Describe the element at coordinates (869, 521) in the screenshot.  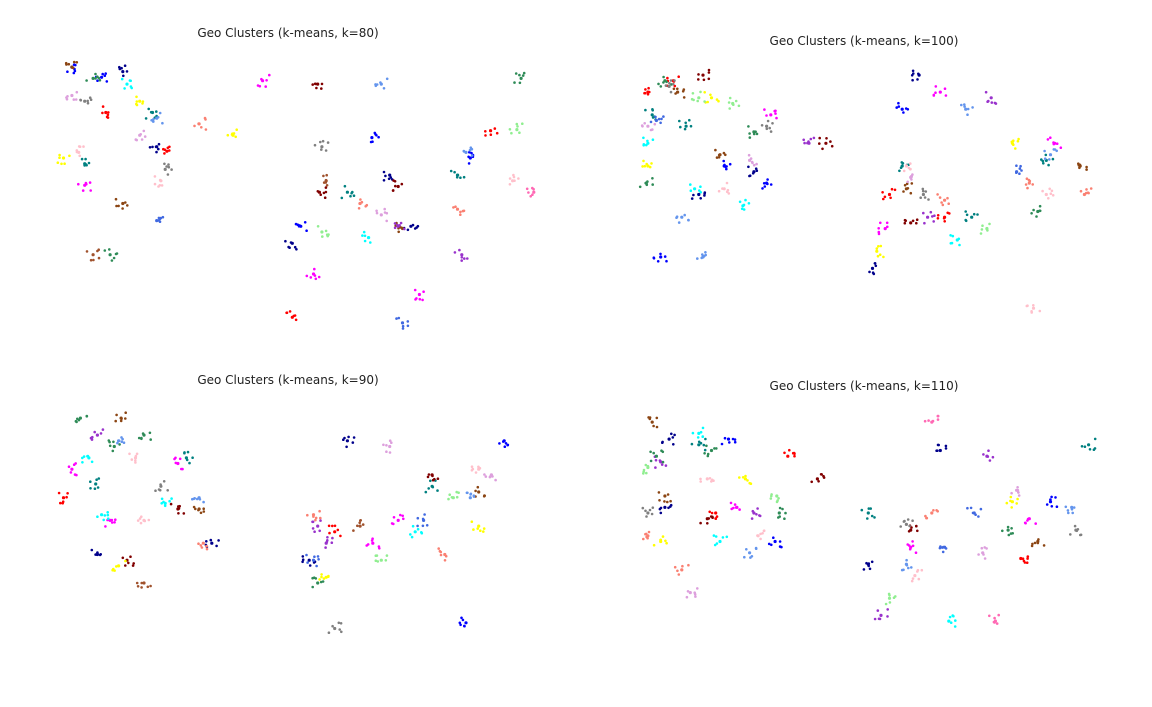
I see `scatter-plot-k110` at that location.